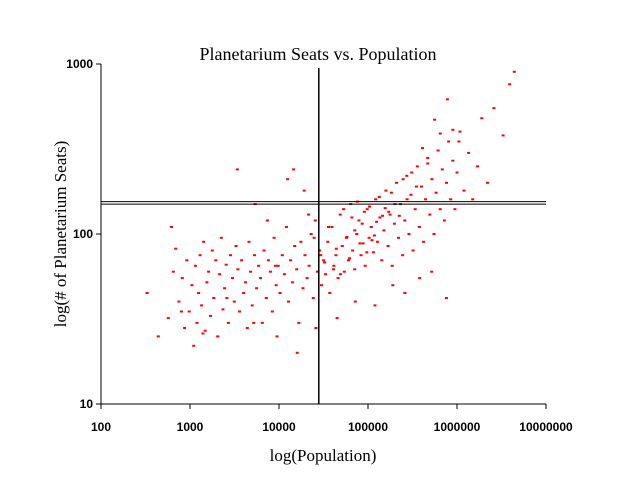 This screenshot has width=640, height=480. What do you see at coordinates (457, 427) in the screenshot?
I see `x-tick-label: 1000000` at bounding box center [457, 427].